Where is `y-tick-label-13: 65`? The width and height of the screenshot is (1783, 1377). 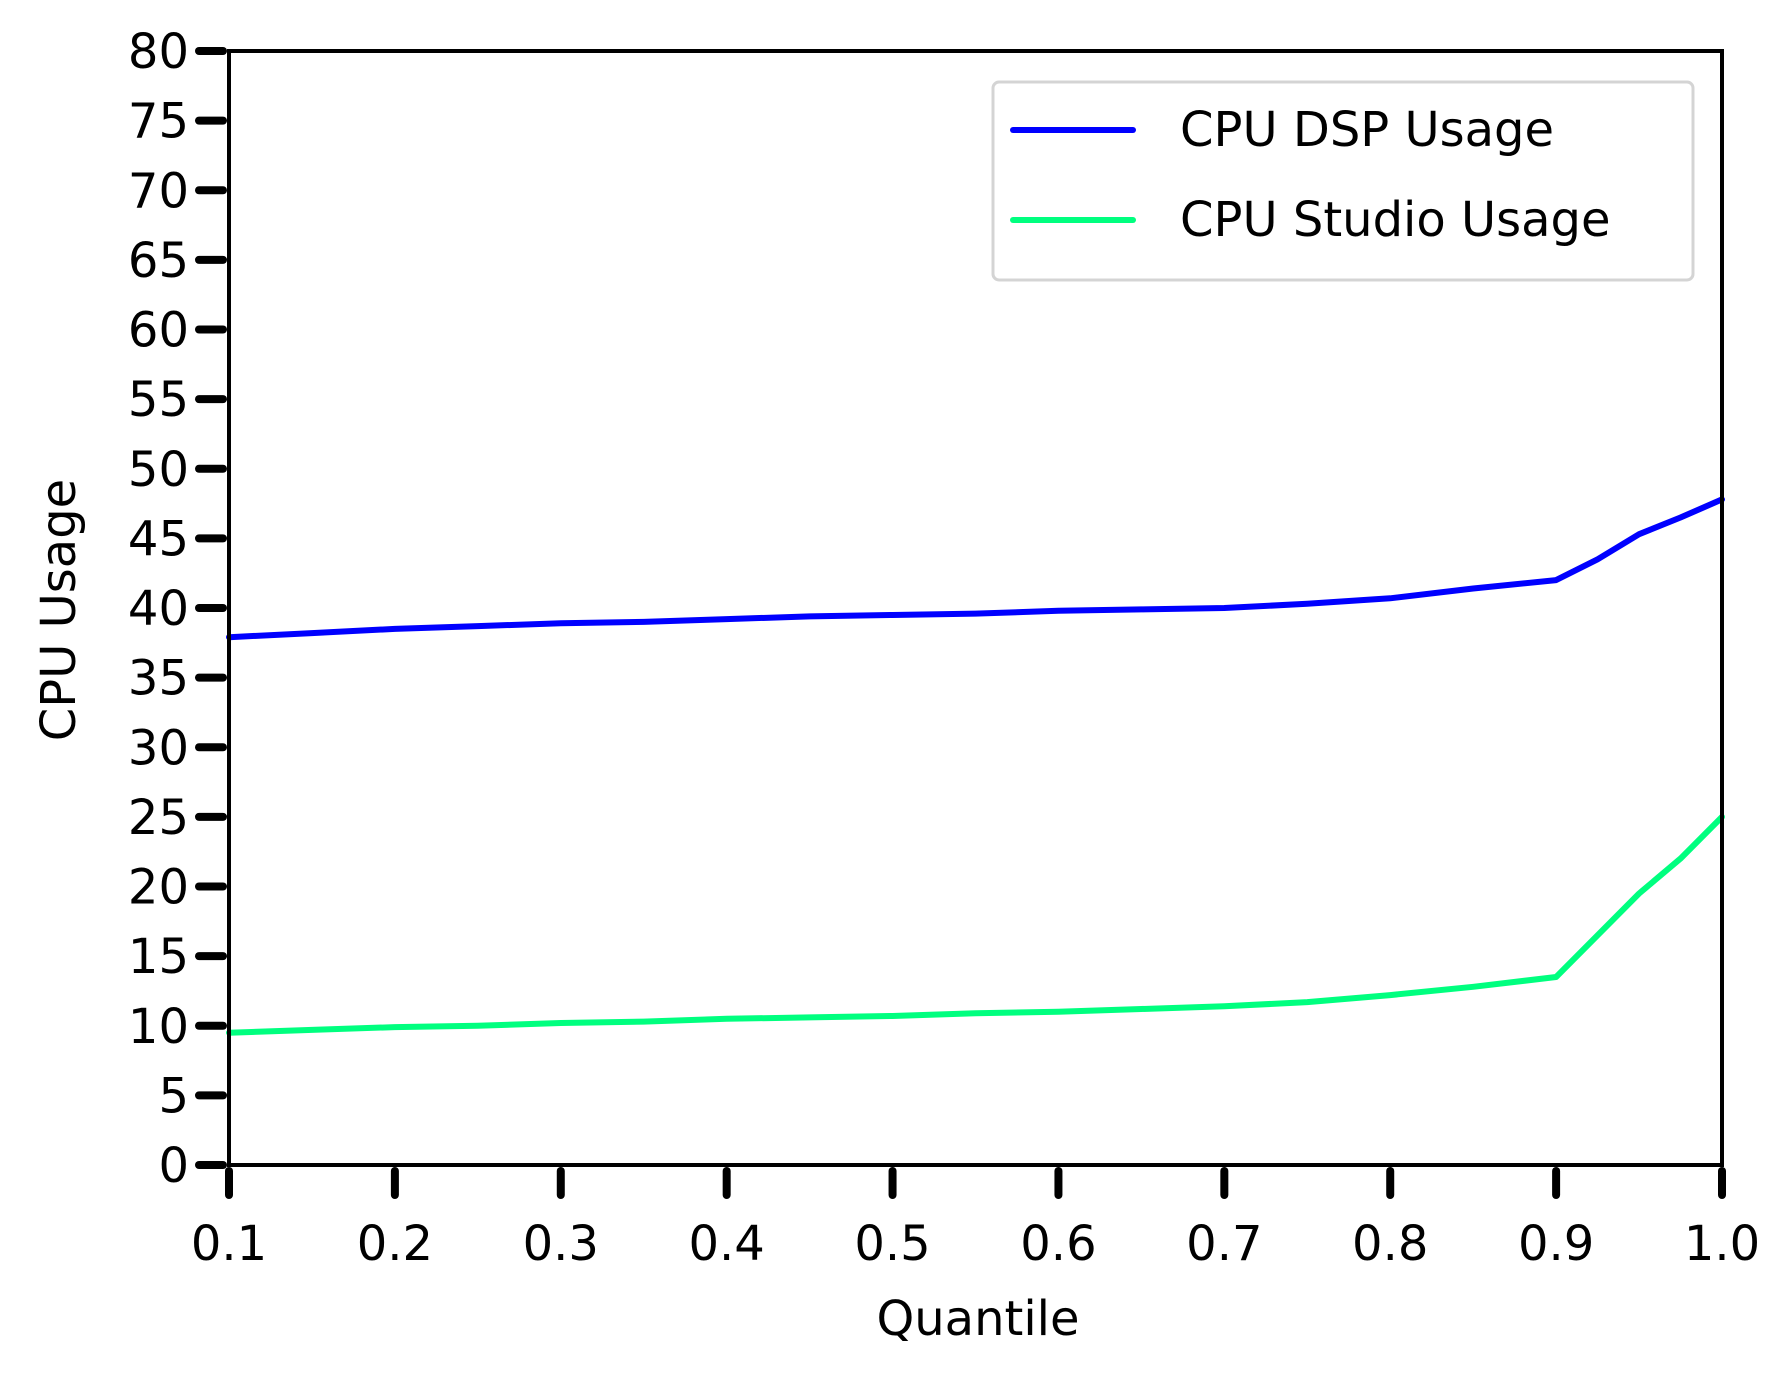 y-tick-label-13: 65 is located at coordinates (158, 261).